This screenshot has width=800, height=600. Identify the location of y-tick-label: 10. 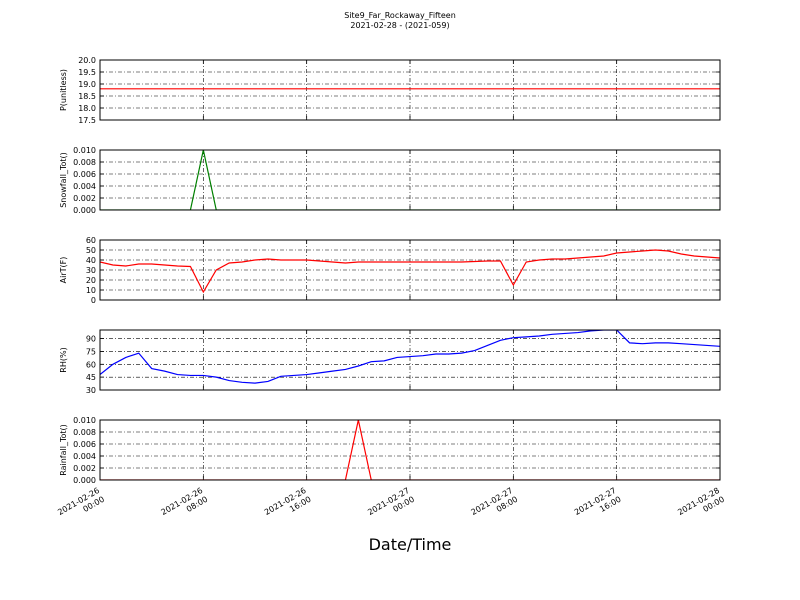
(91, 290).